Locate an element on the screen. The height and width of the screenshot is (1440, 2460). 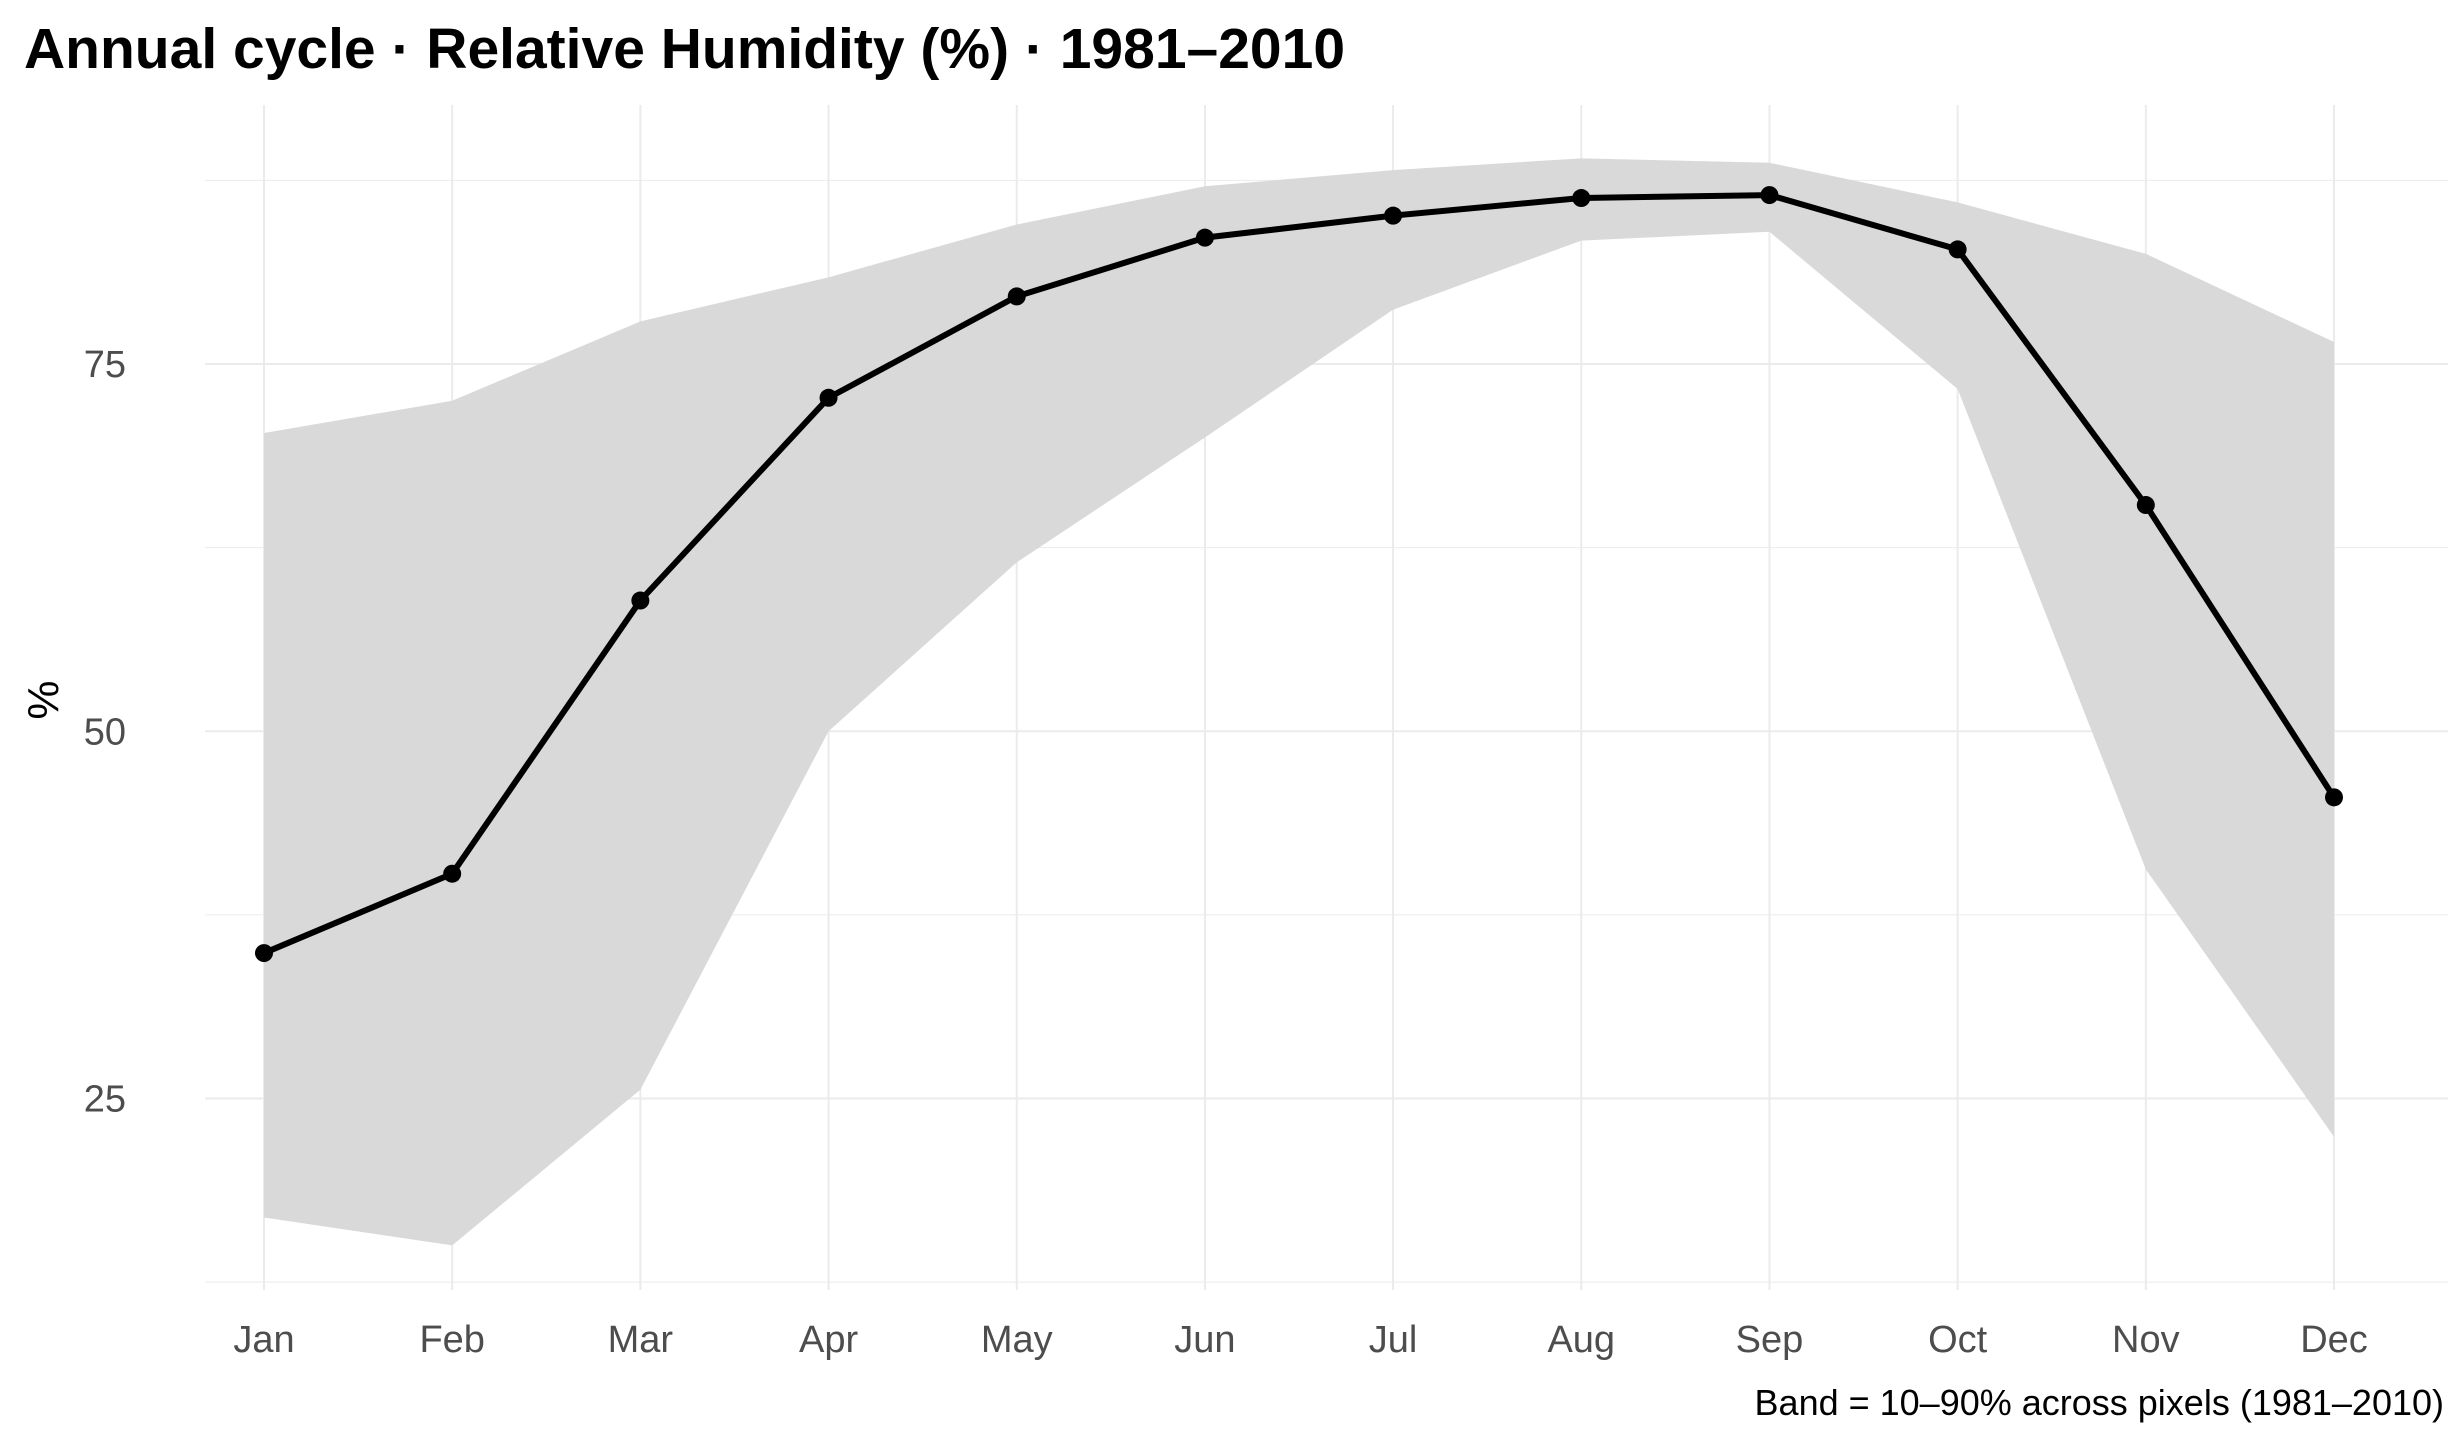
data-point-feb is located at coordinates (452, 873).